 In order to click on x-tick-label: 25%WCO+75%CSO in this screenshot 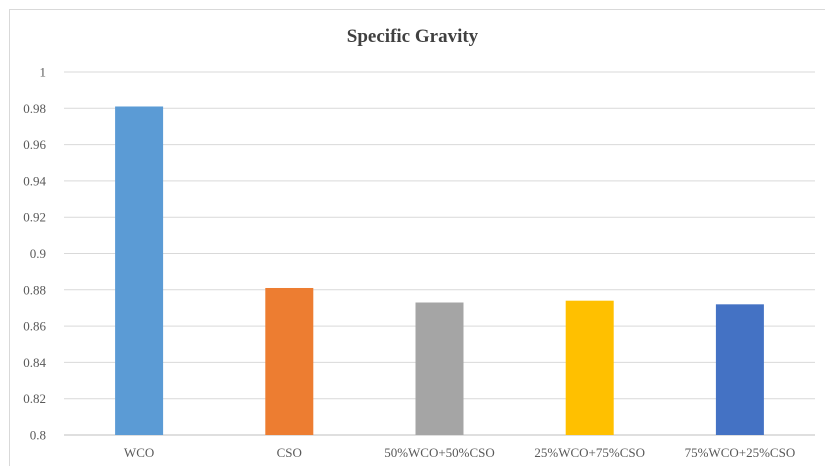, I will do `click(589, 452)`.